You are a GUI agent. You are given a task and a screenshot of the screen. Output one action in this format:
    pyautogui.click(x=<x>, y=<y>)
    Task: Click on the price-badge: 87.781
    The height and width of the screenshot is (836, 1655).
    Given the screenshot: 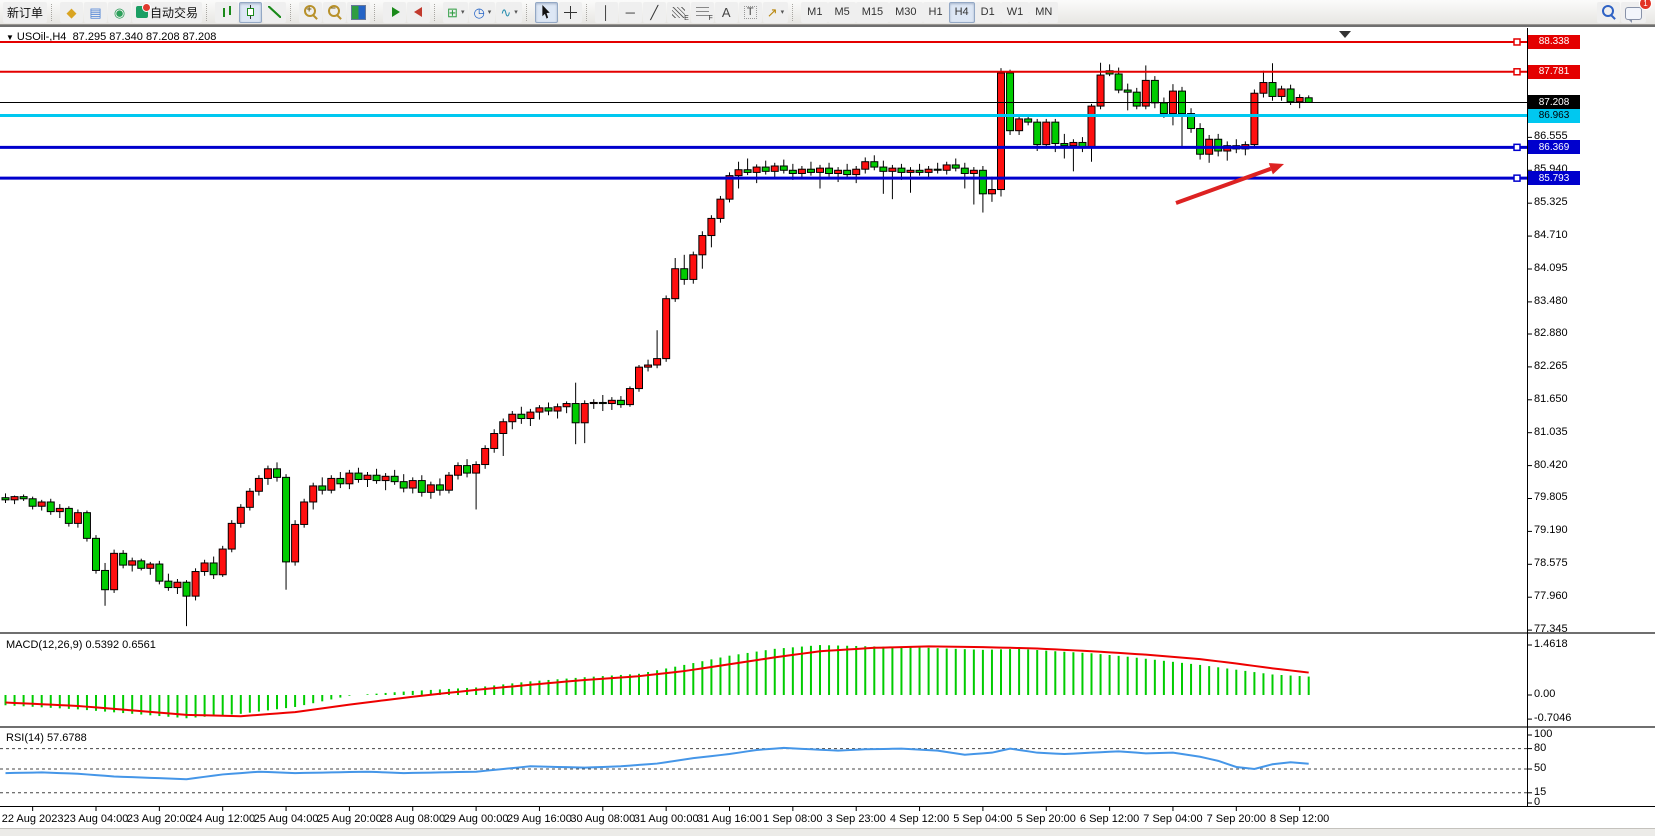 What is the action you would take?
    pyautogui.click(x=1554, y=71)
    